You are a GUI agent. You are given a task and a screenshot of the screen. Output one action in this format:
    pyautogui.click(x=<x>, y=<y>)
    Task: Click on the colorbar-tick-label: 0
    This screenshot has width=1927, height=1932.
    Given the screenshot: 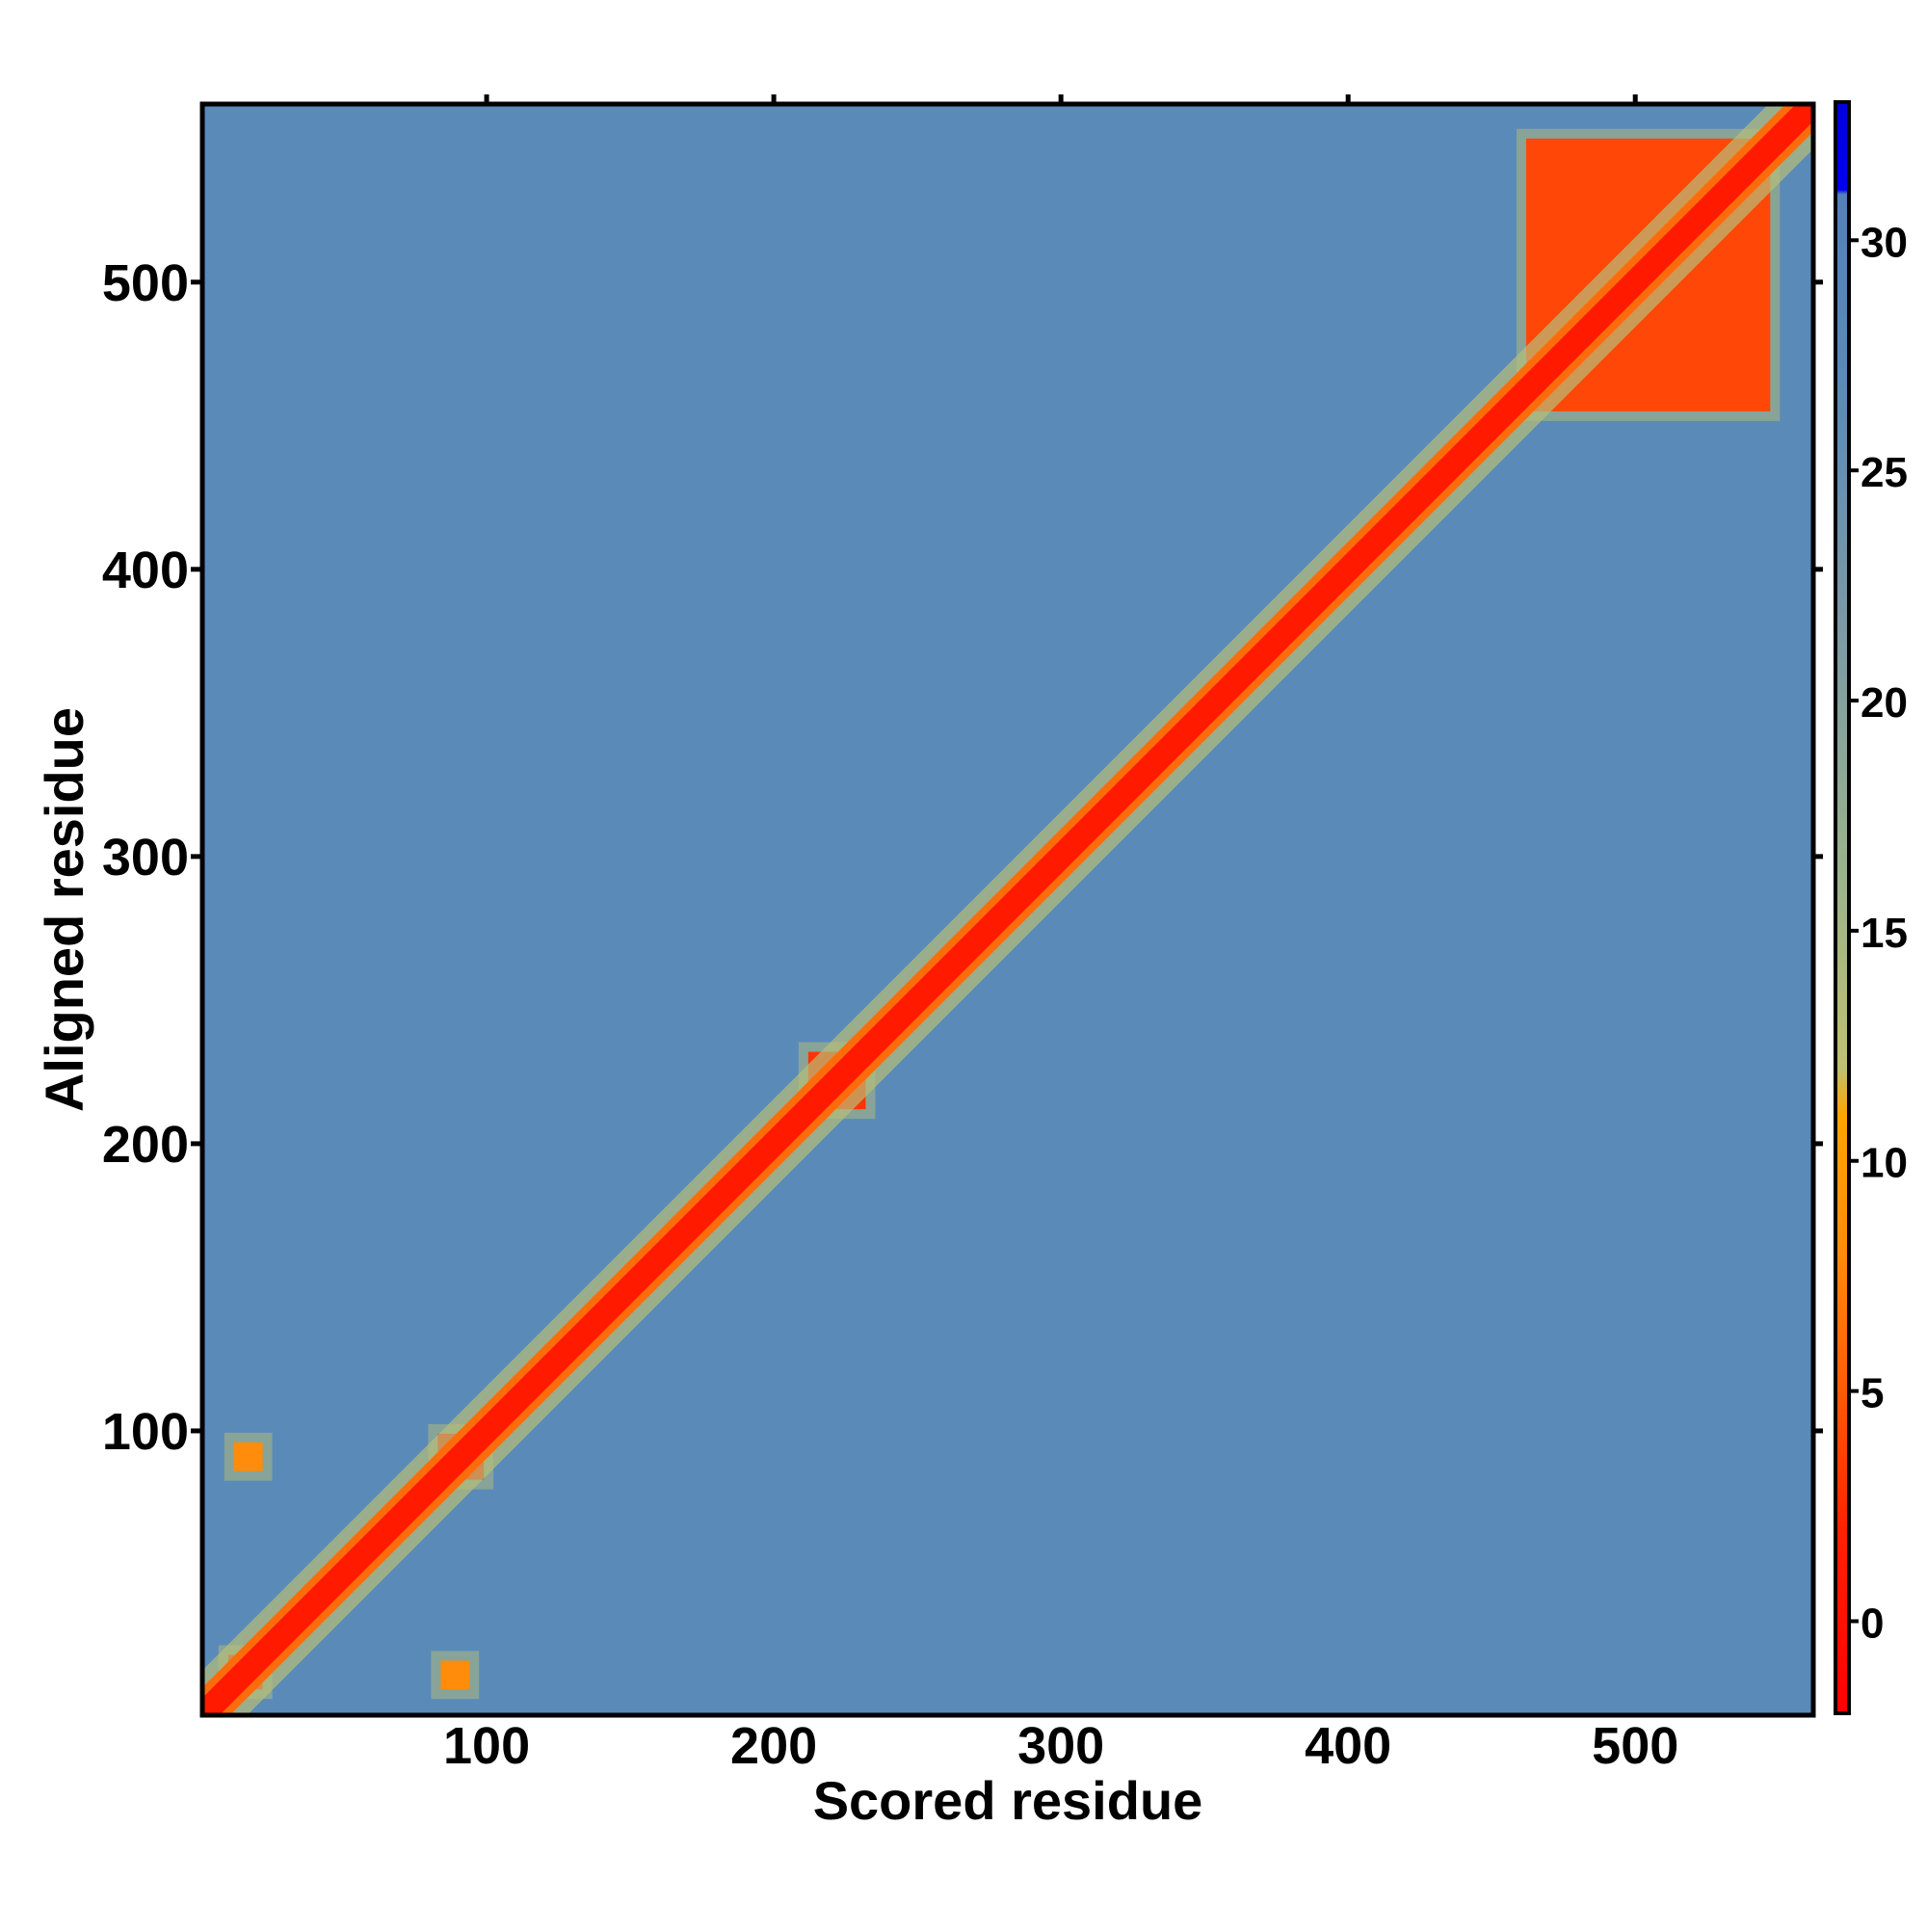 What is the action you would take?
    pyautogui.click(x=1873, y=1623)
    